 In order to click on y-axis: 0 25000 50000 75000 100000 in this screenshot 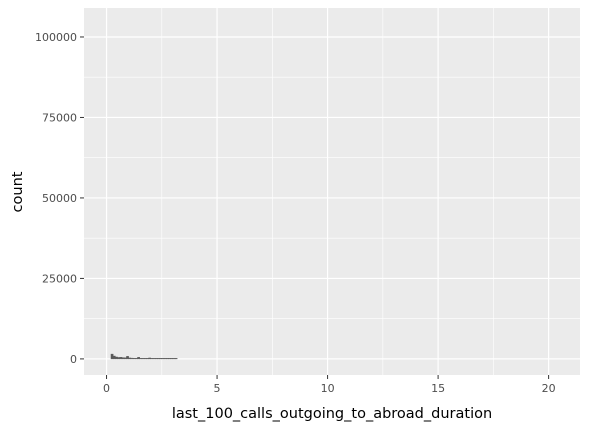, I will do `click(59, 198)`.